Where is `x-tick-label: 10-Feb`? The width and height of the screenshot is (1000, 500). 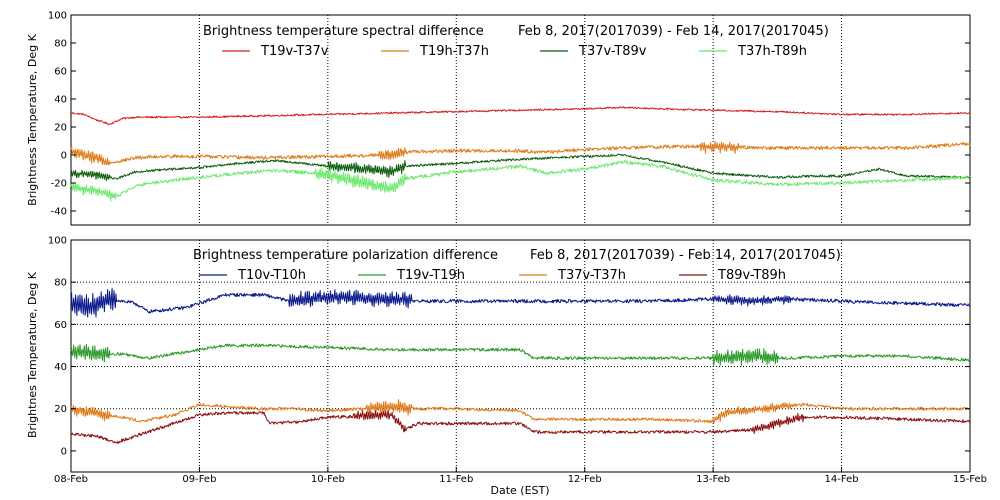 x-tick-label: 10-Feb is located at coordinates (328, 479).